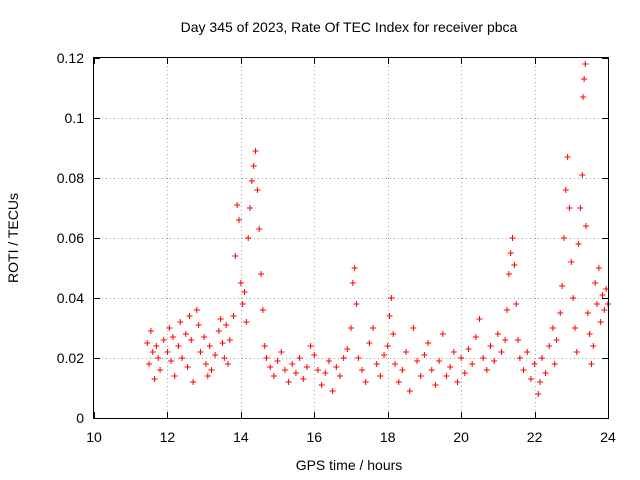  I want to click on x-tick-label: 24, so click(608, 437).